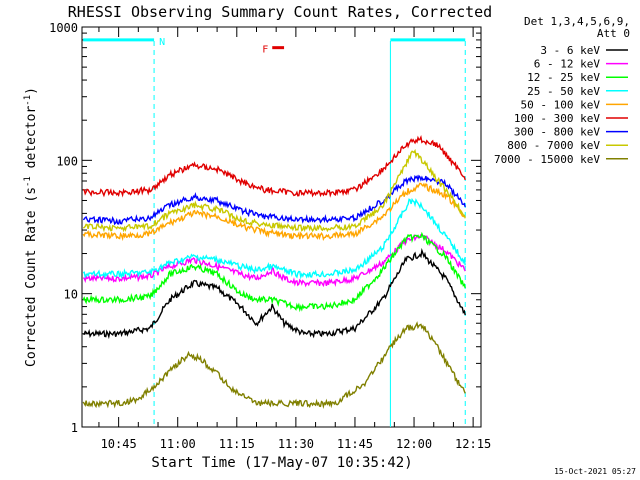 Image resolution: width=640 pixels, height=480 pixels. Describe the element at coordinates (557, 118) in the screenshot. I see `legend-label: 100 - 300 keV` at that location.